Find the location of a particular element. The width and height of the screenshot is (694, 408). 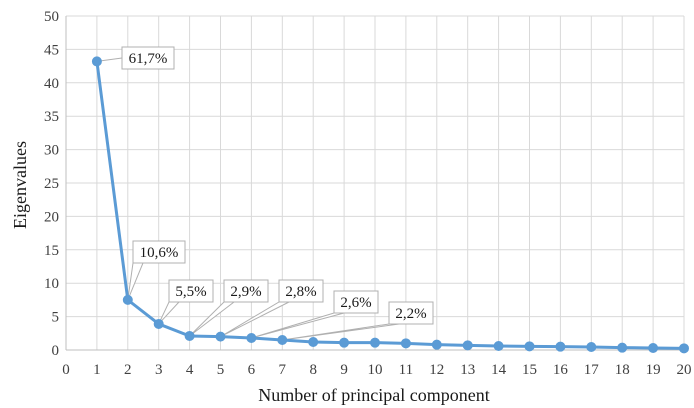

y-tick-label: 45 is located at coordinates (51, 50).